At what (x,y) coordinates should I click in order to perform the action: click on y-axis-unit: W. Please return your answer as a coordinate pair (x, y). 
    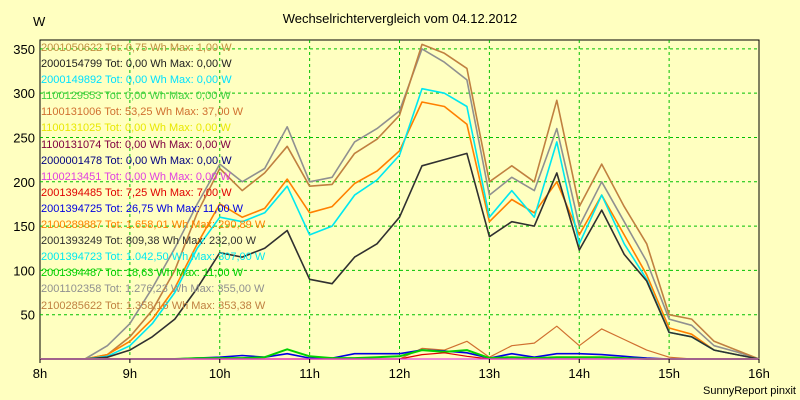
    Looking at the image, I should click on (39, 21).